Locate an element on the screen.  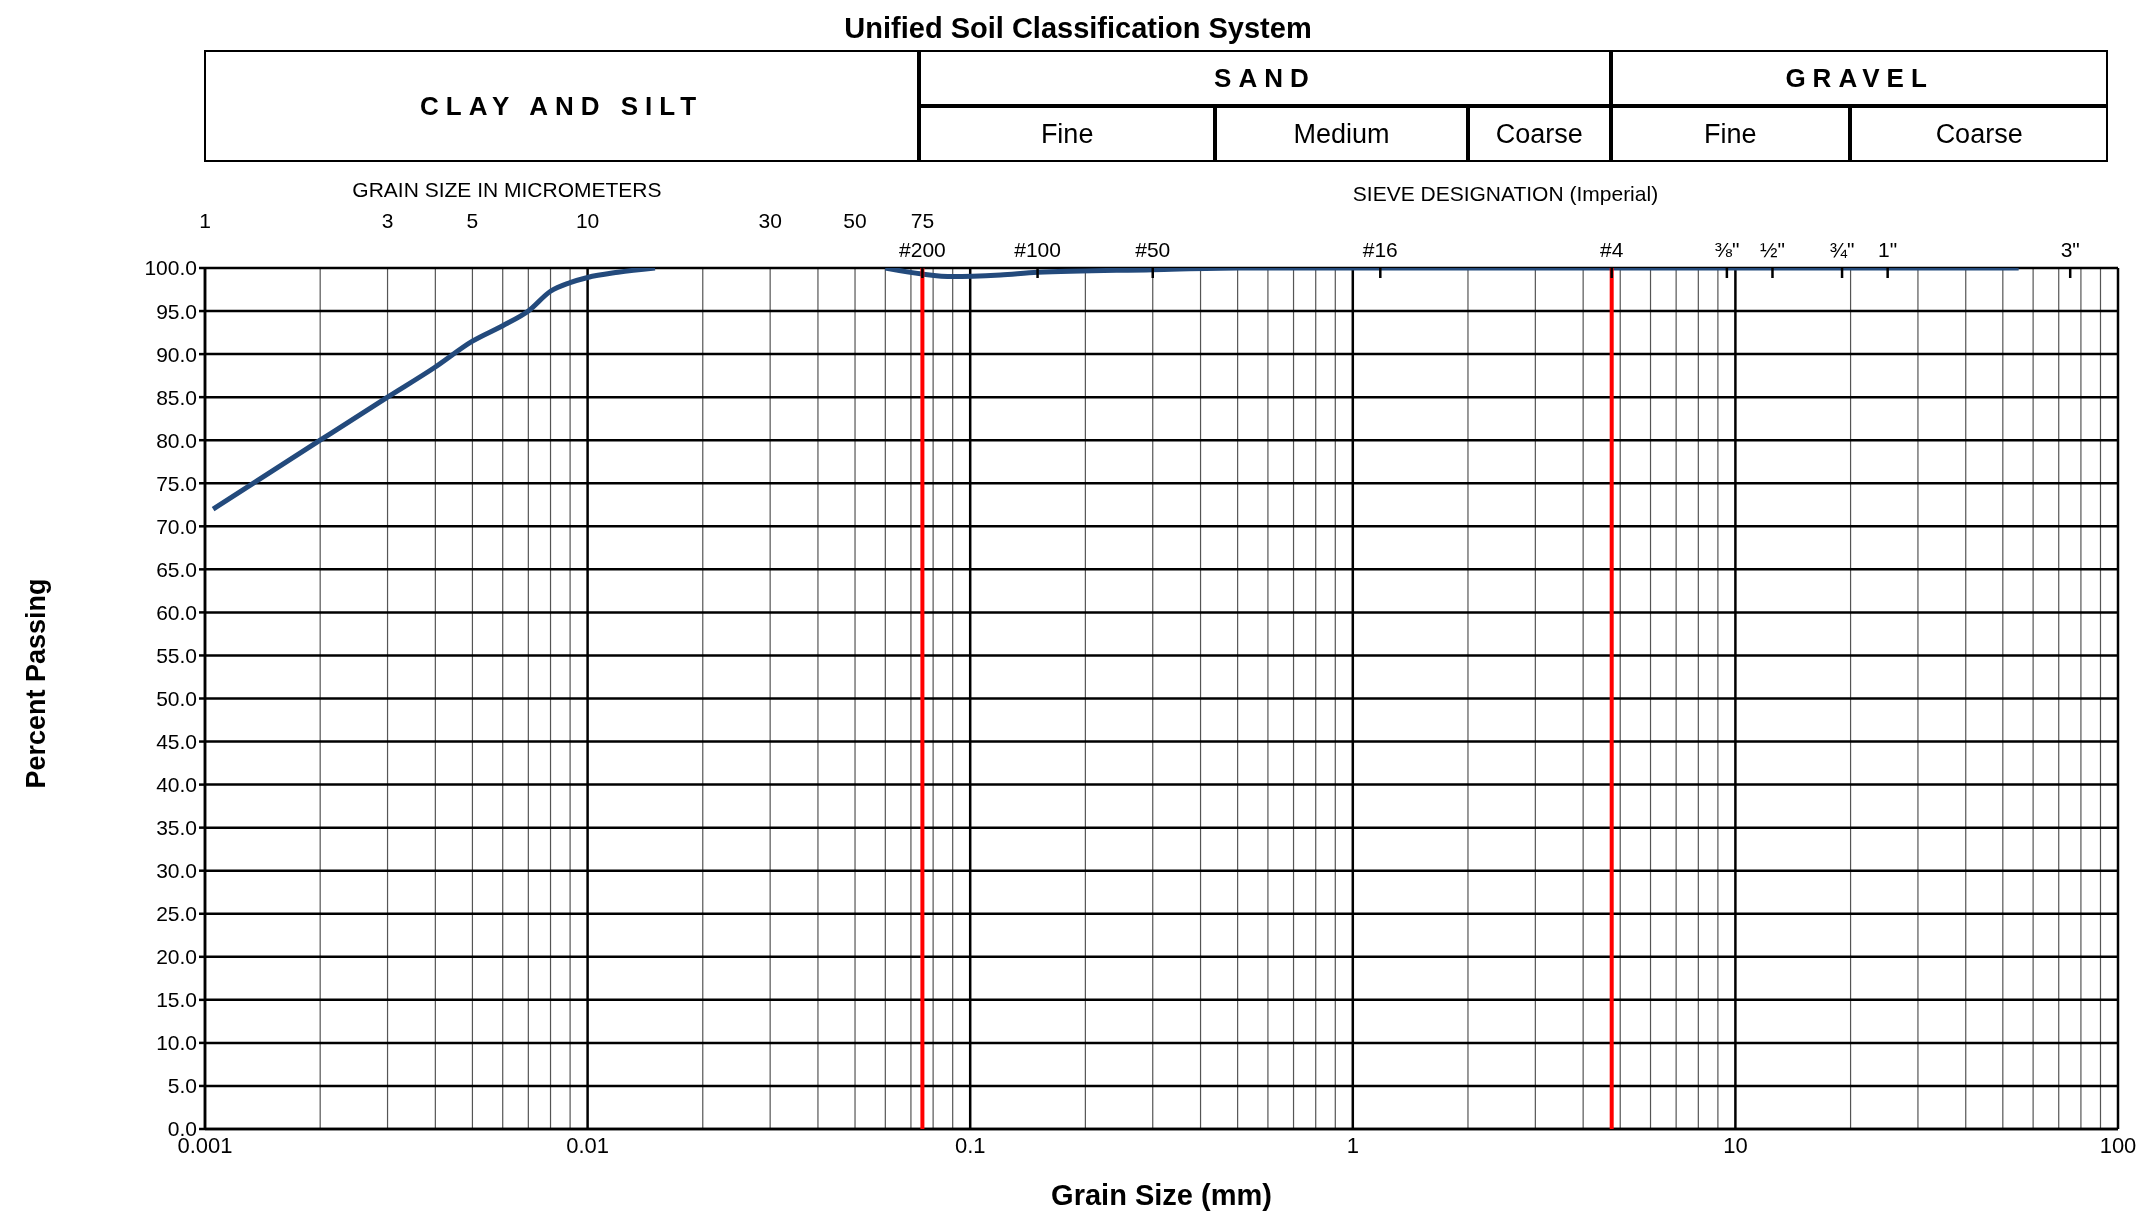
y-tick-label: 75.0 is located at coordinates (176, 483).